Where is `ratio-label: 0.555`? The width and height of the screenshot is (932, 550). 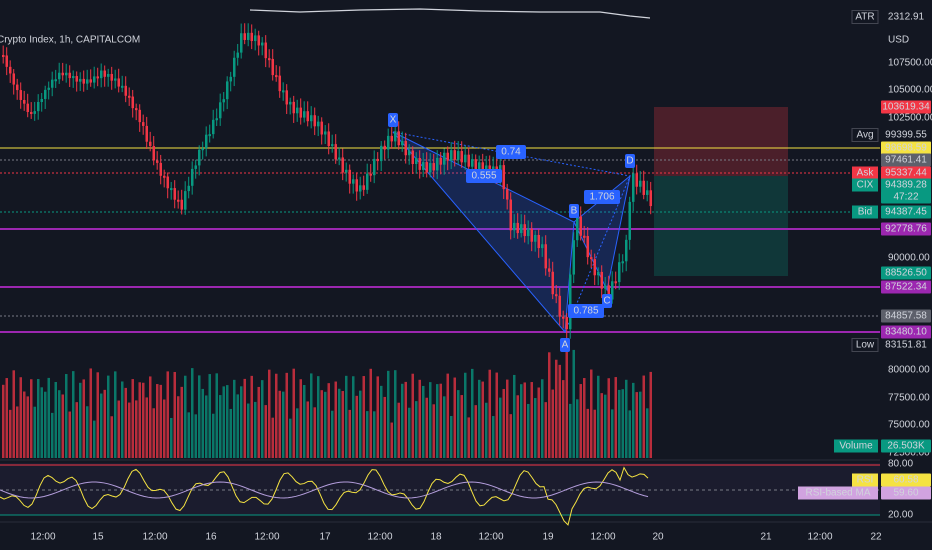
ratio-label: 0.555 is located at coordinates (483, 176).